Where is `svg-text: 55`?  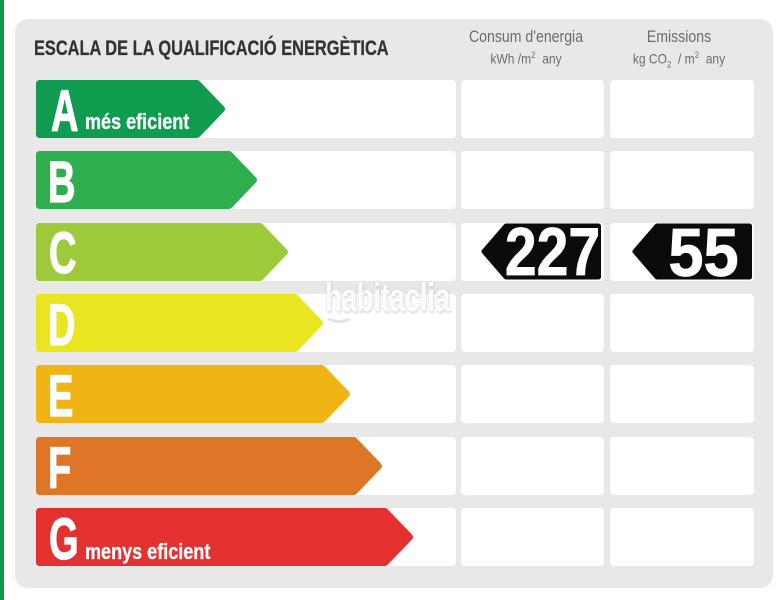
svg-text: 55 is located at coordinates (703, 251).